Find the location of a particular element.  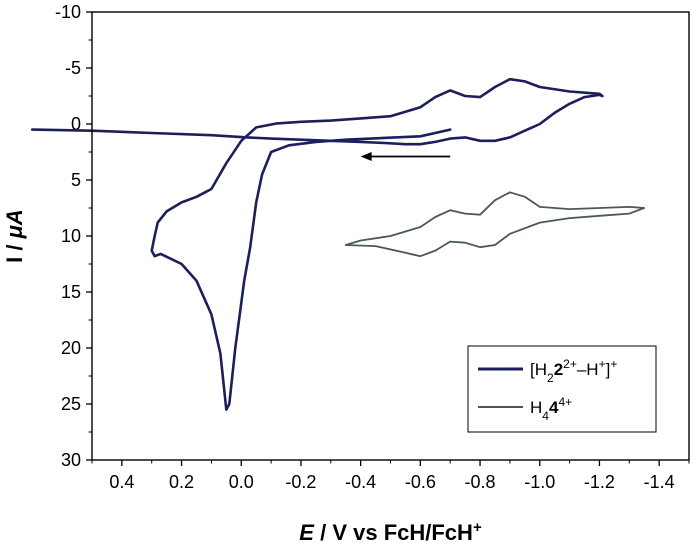

legend-1-part-e: –H is located at coordinates (588, 369).